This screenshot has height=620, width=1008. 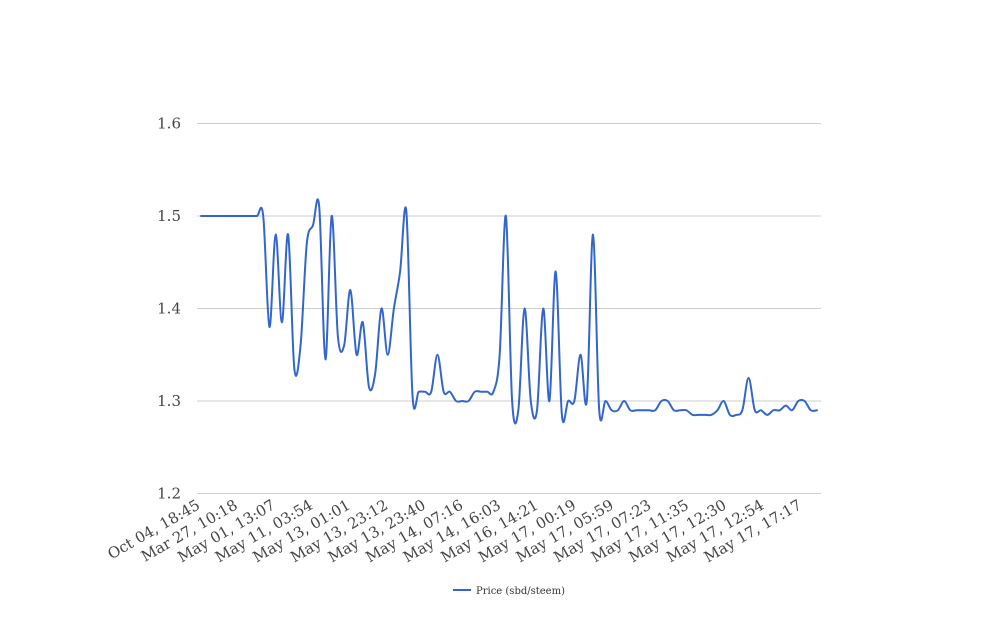 I want to click on y-tick-label: 1.6, so click(x=169, y=124).